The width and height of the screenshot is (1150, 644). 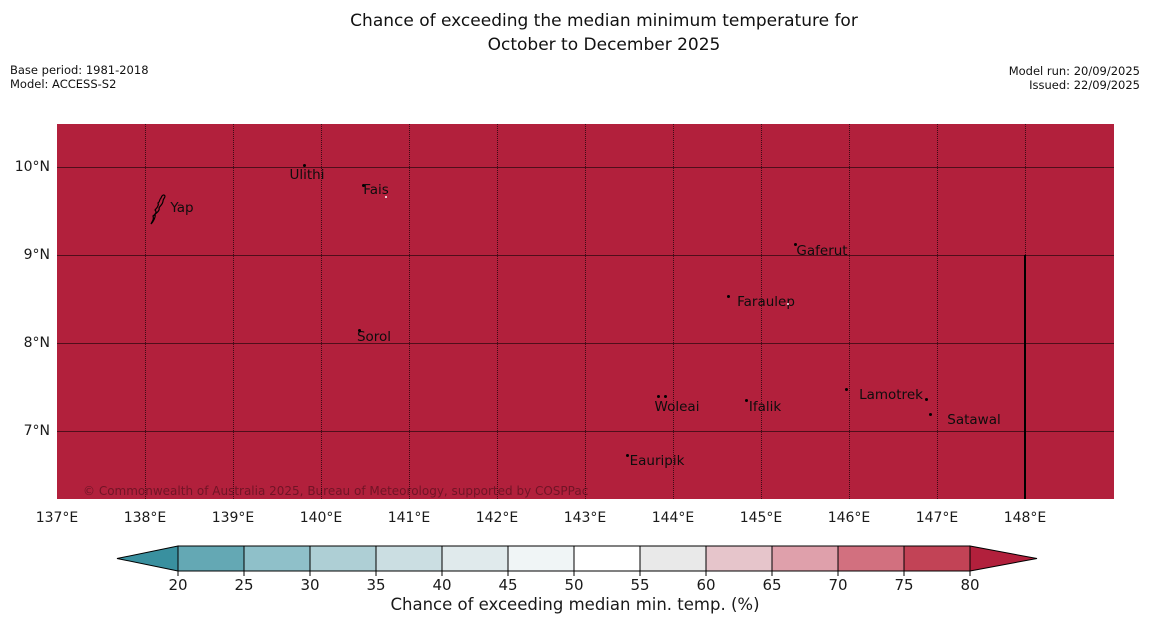 I want to click on x-tick-148e: 148°E, so click(x=1025, y=518).